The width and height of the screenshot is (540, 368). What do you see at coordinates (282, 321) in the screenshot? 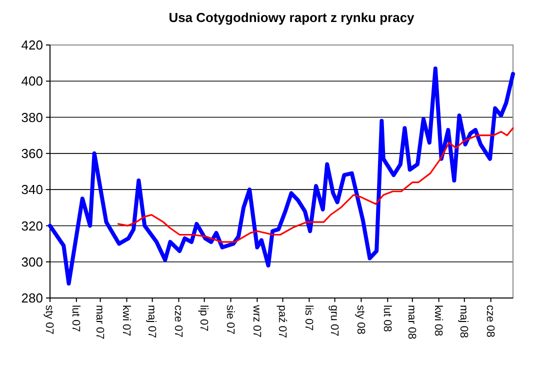
I see `x-tick-label: paź 07` at bounding box center [282, 321].